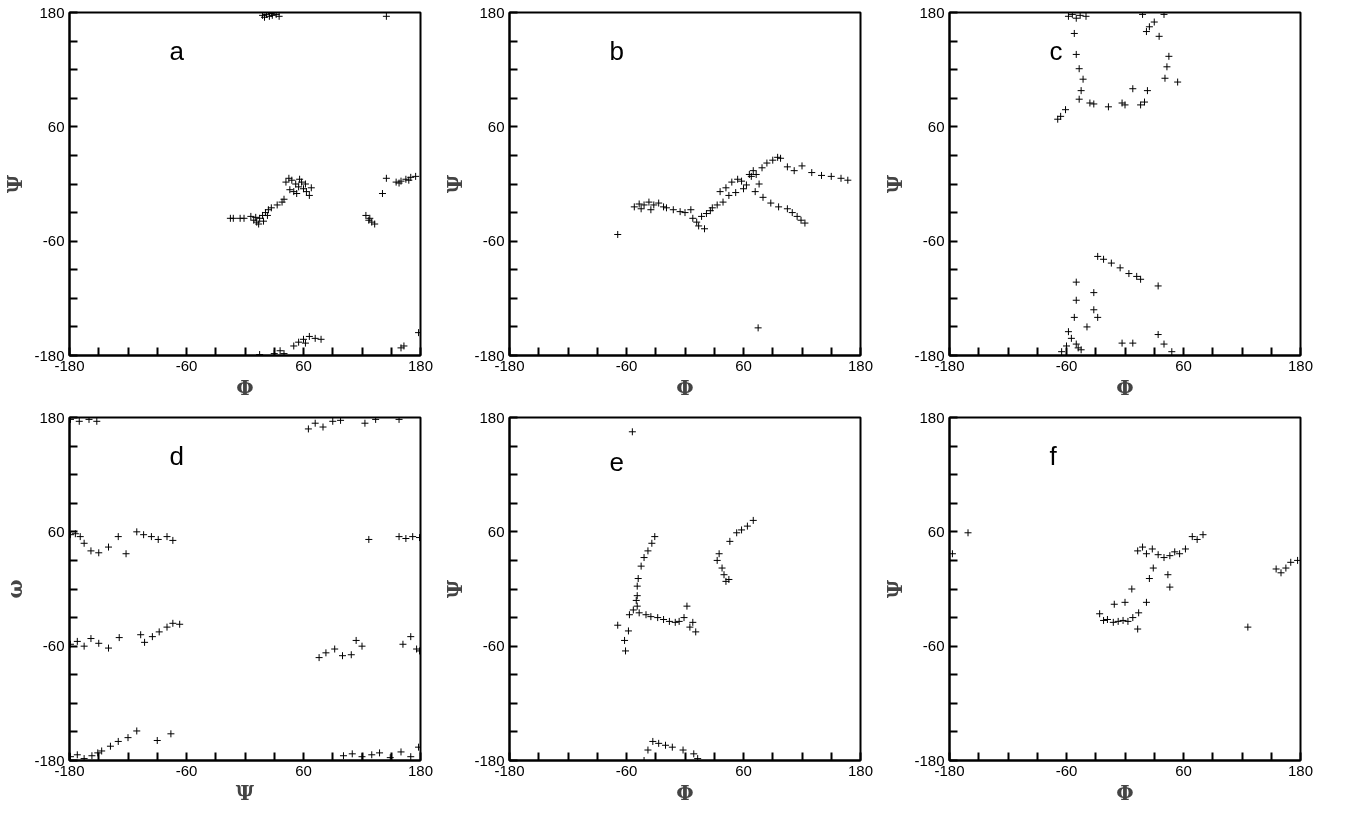 This screenshot has height=827, width=1356. What do you see at coordinates (245, 792) in the screenshot?
I see `x-axis-title: Ψ` at bounding box center [245, 792].